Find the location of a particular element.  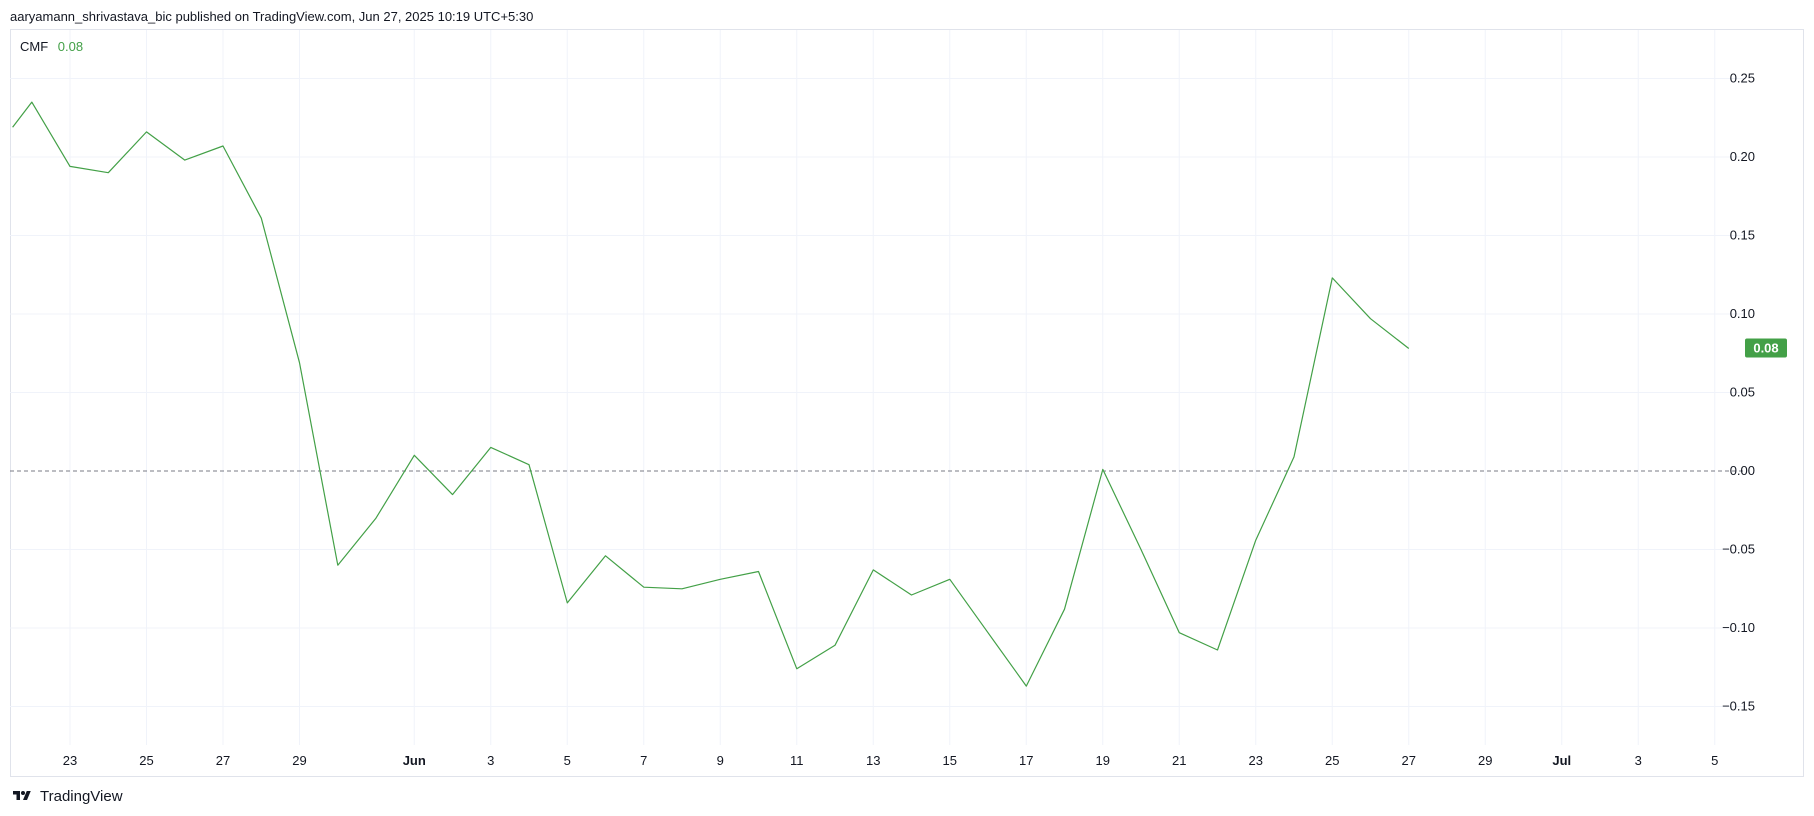

brand-name: TradingView is located at coordinates (81, 796).